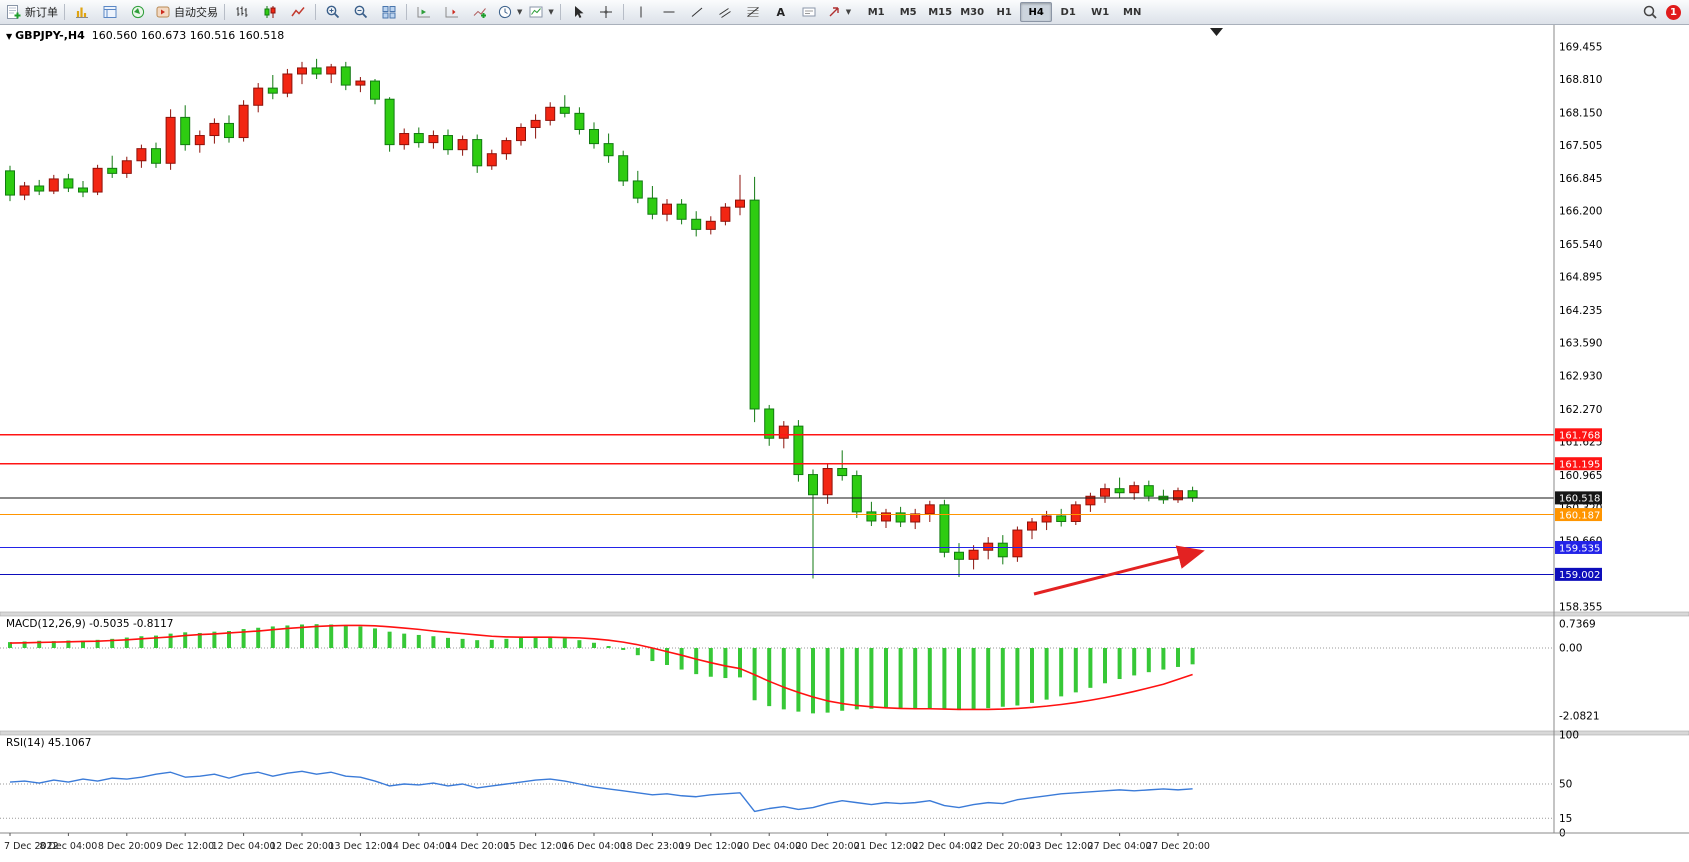  What do you see at coordinates (1132, 12) in the screenshot?
I see `timeframe-button-MN: MN` at bounding box center [1132, 12].